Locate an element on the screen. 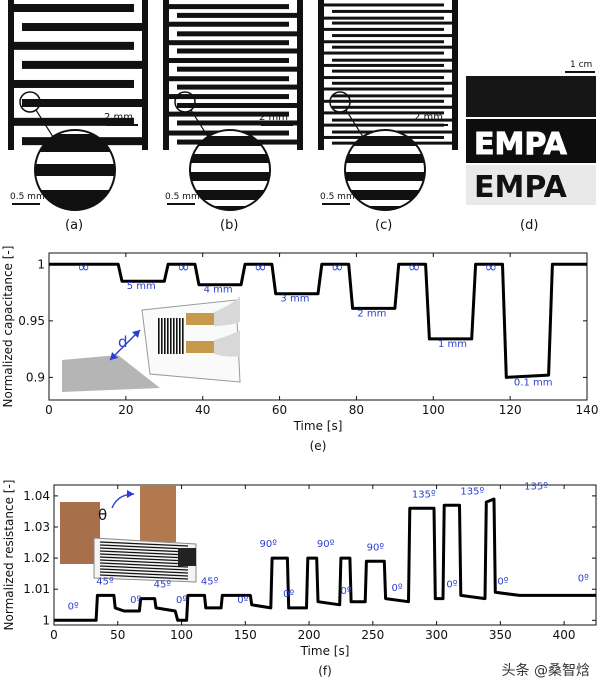 The image size is (600, 686). inset-angle-arrow is located at coordinates (123, 501).